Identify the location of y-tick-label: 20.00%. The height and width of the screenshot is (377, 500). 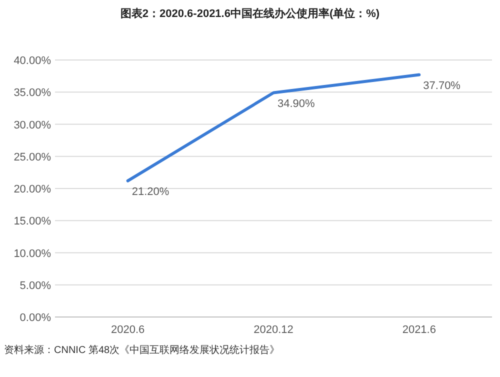
(33, 190).